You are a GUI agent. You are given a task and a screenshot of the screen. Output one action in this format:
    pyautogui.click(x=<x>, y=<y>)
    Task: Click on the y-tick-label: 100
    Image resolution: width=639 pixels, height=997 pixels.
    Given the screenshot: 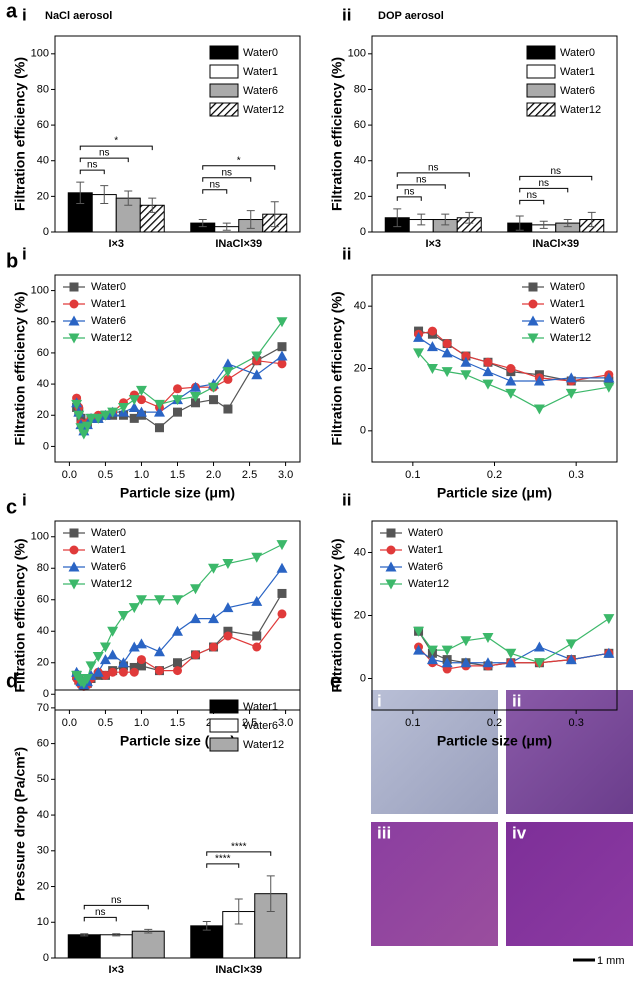 What is the action you would take?
    pyautogui.click(x=40, y=537)
    